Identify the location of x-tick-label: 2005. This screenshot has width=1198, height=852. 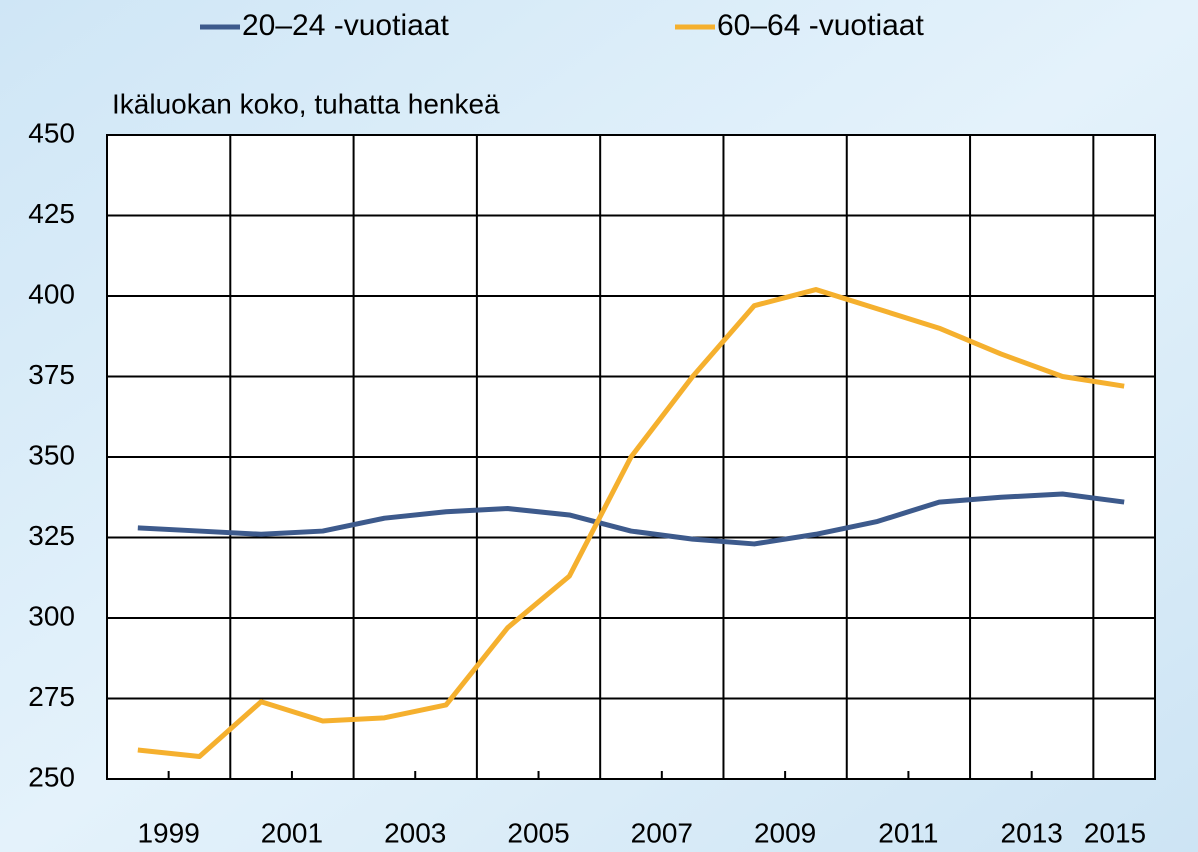
(538, 832).